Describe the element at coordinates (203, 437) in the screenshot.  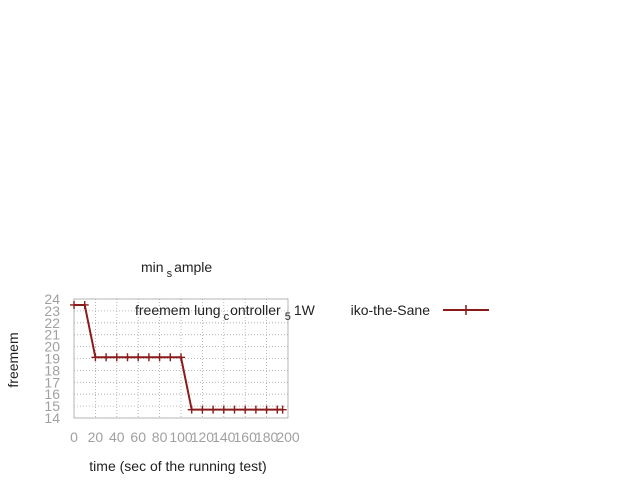
I see `x-tick-label: 120` at that location.